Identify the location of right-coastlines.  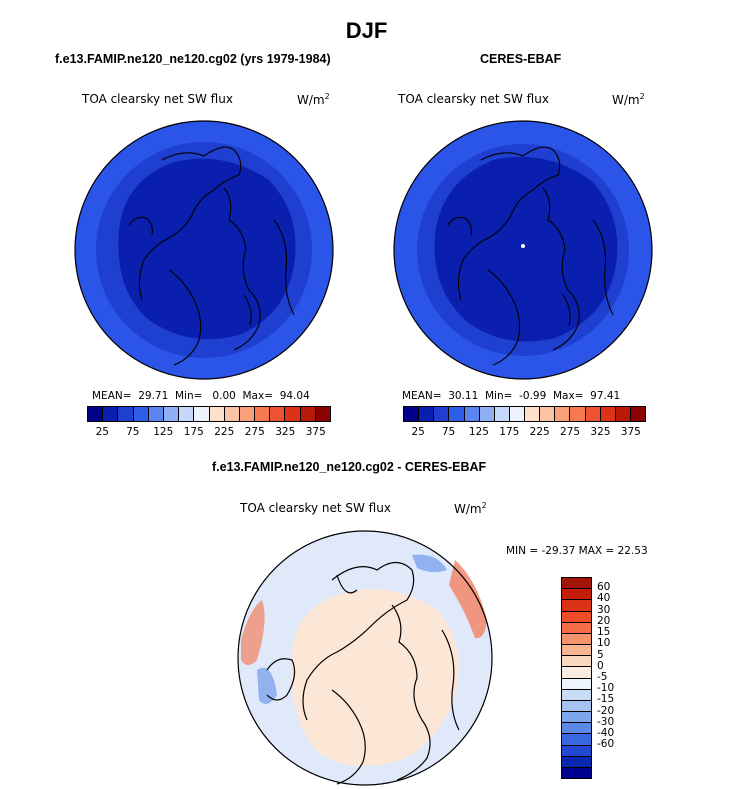
(530, 256).